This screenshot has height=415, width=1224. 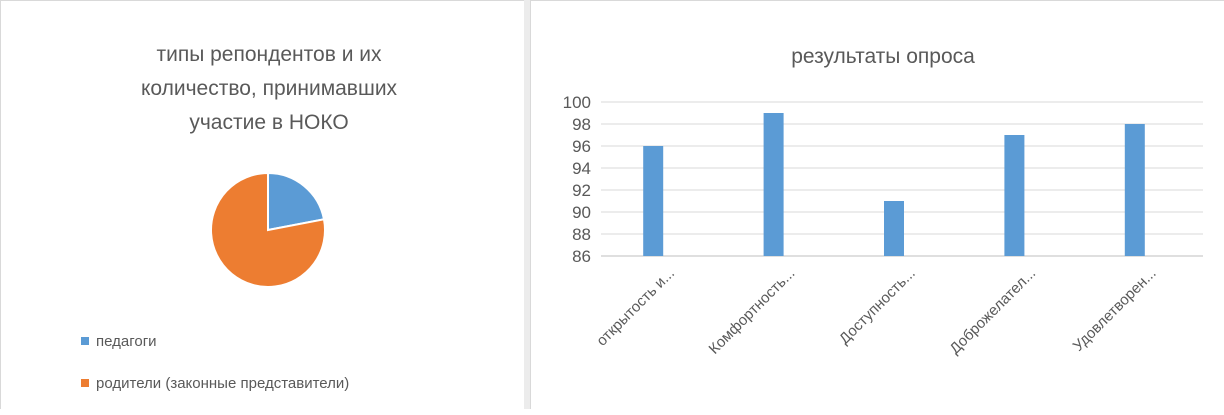 I want to click on bar-chart-title: результаты опроса, so click(x=883, y=56).